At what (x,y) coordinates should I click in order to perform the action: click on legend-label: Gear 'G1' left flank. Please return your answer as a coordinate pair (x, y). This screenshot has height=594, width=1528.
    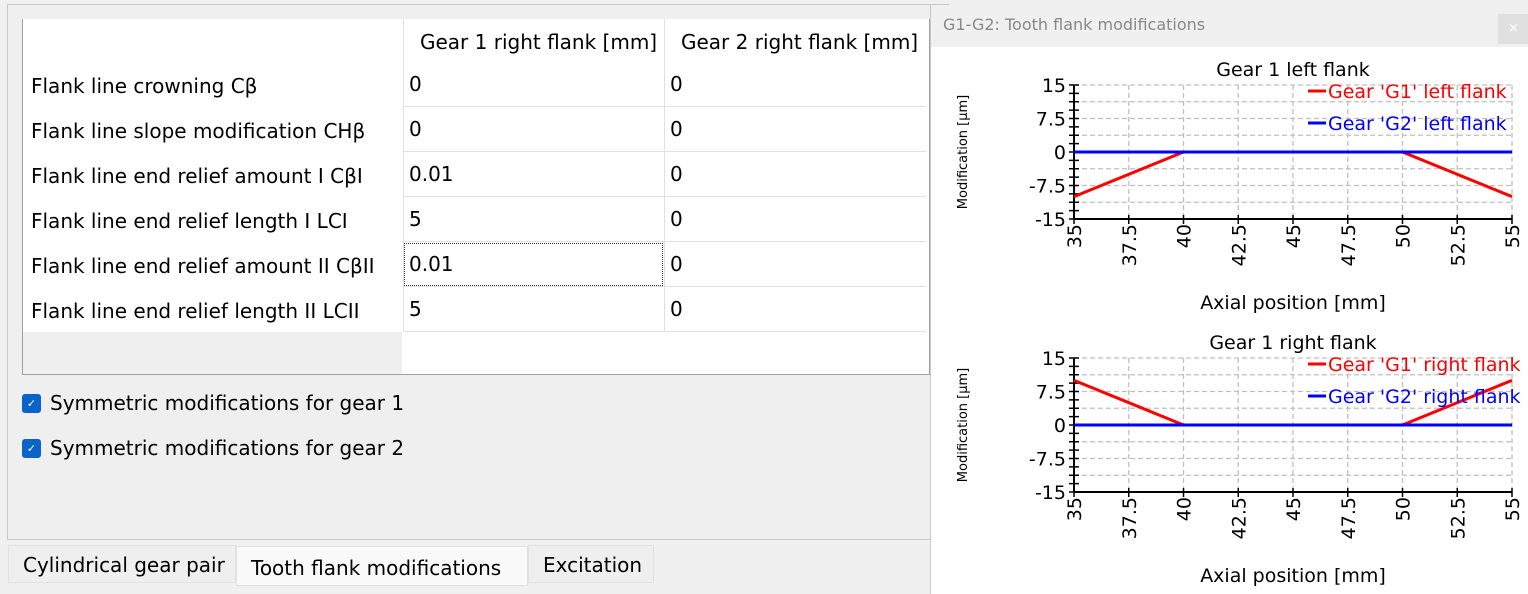
    Looking at the image, I should click on (1417, 92).